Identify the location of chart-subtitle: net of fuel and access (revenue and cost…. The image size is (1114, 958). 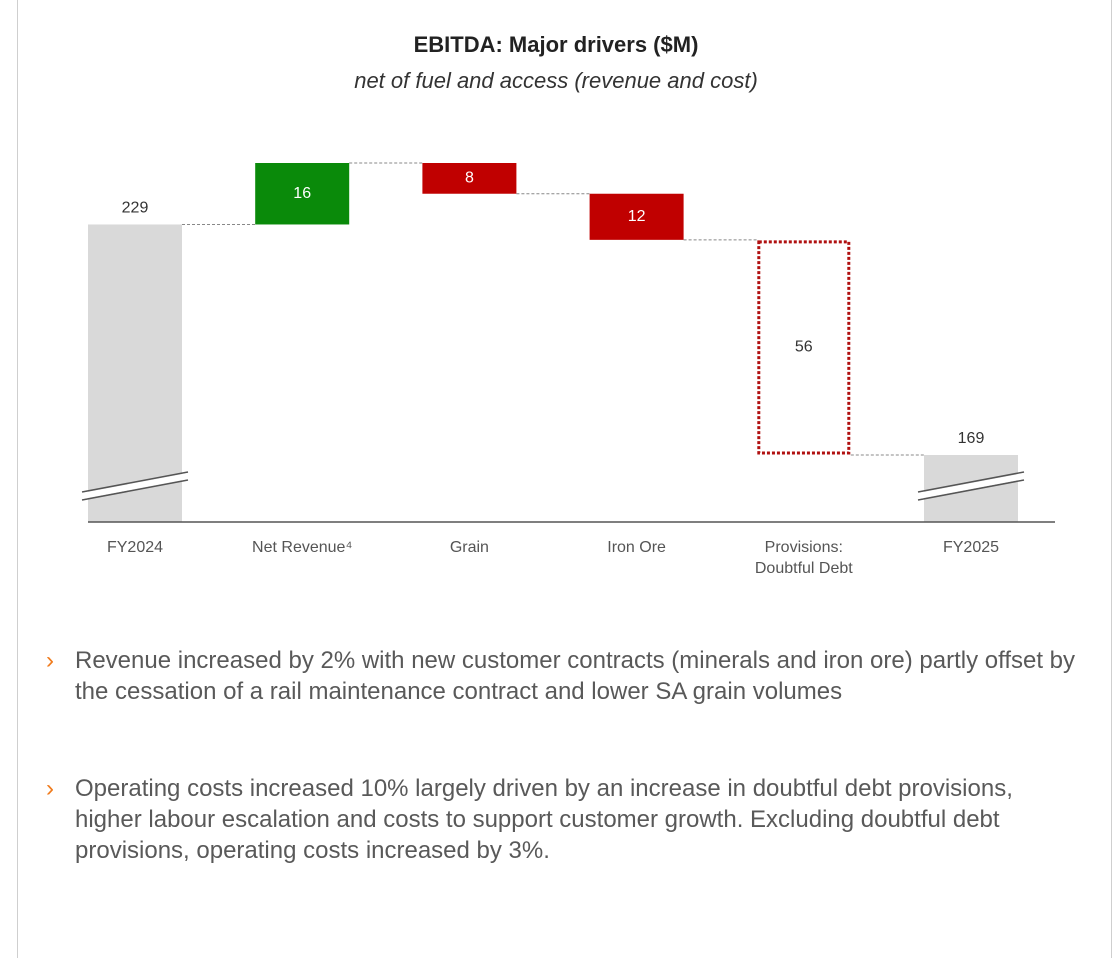
(556, 80).